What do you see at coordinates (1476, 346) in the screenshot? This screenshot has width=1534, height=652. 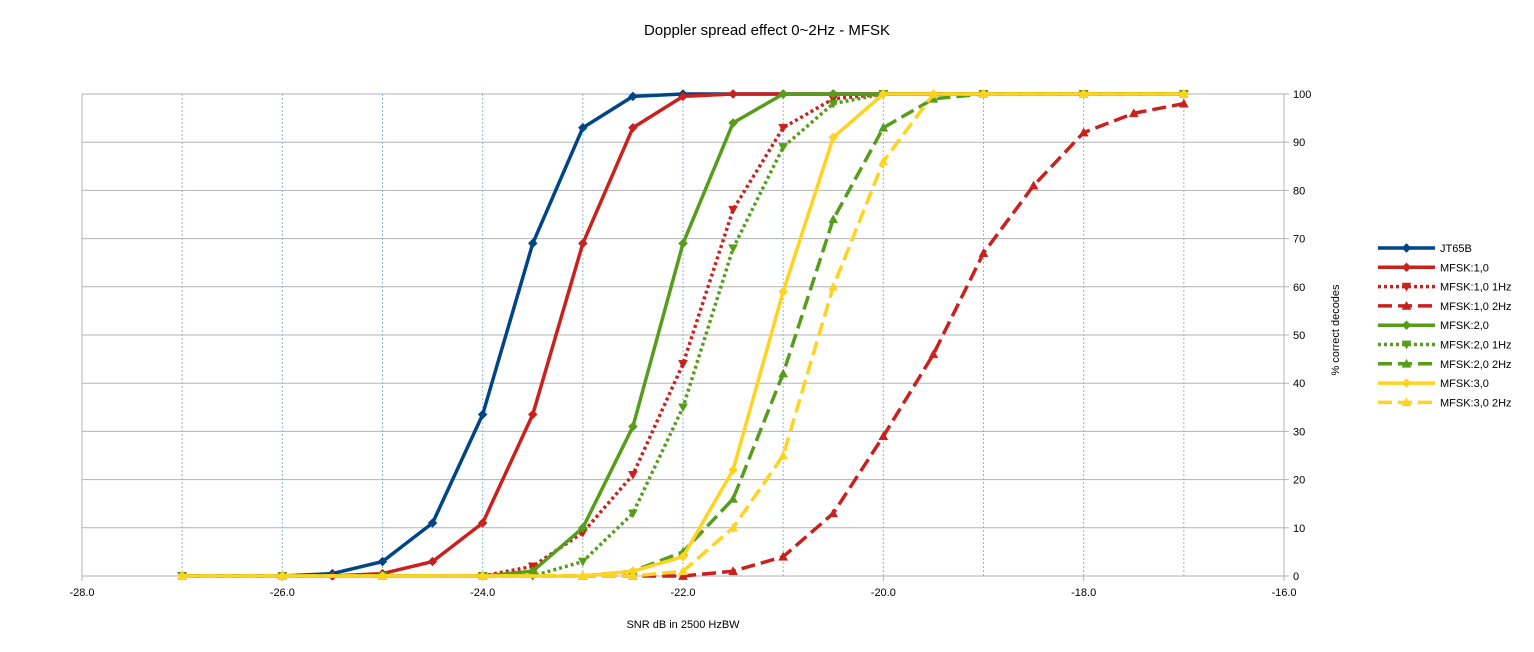 I see `legend-label: MFSK:2,0 1Hz` at bounding box center [1476, 346].